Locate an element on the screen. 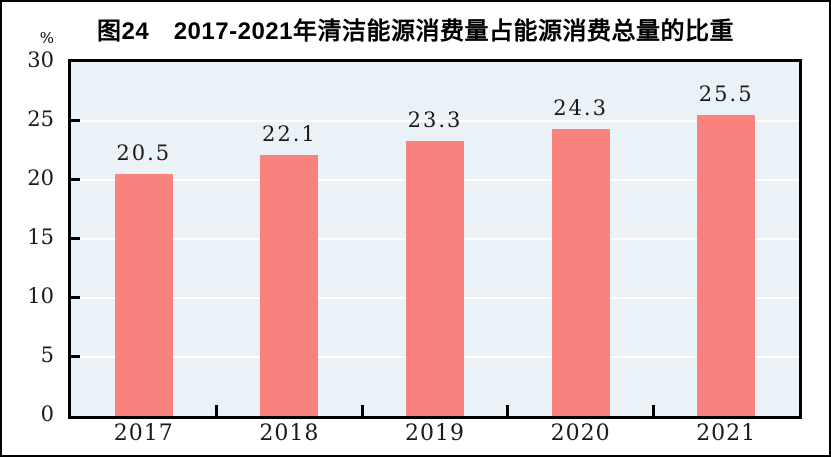 The width and height of the screenshot is (831, 457). y-axis-unit-label: % is located at coordinates (46, 38).